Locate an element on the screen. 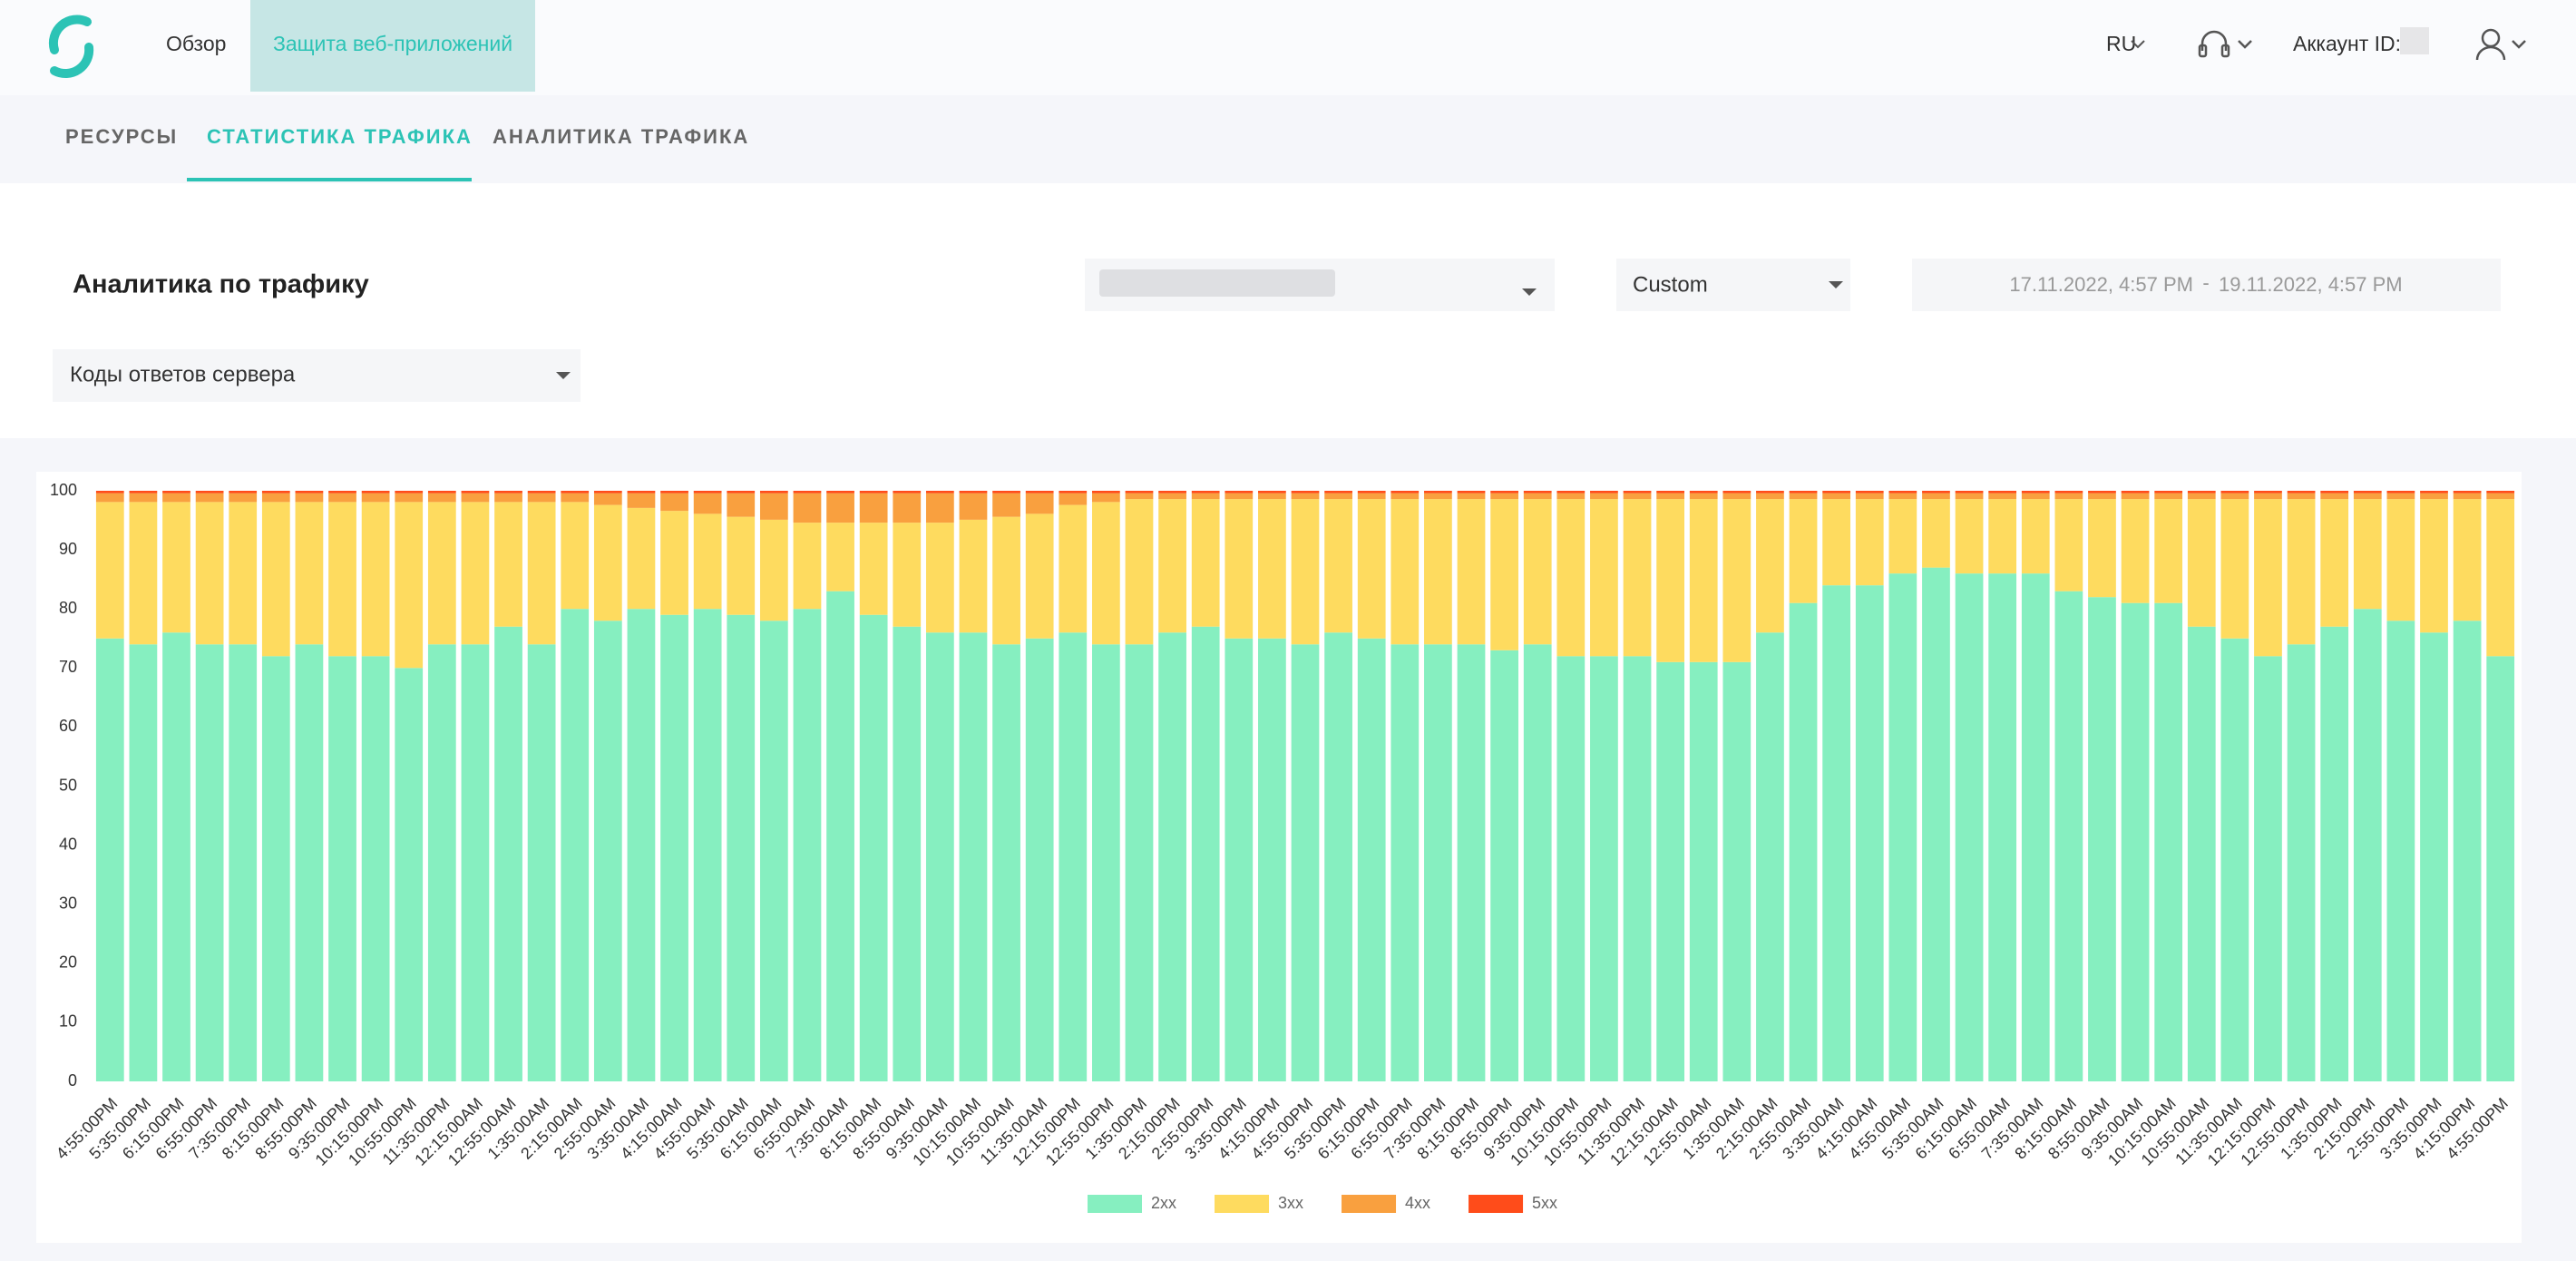 The image size is (2576, 1261). user-icon is located at coordinates (2500, 45).